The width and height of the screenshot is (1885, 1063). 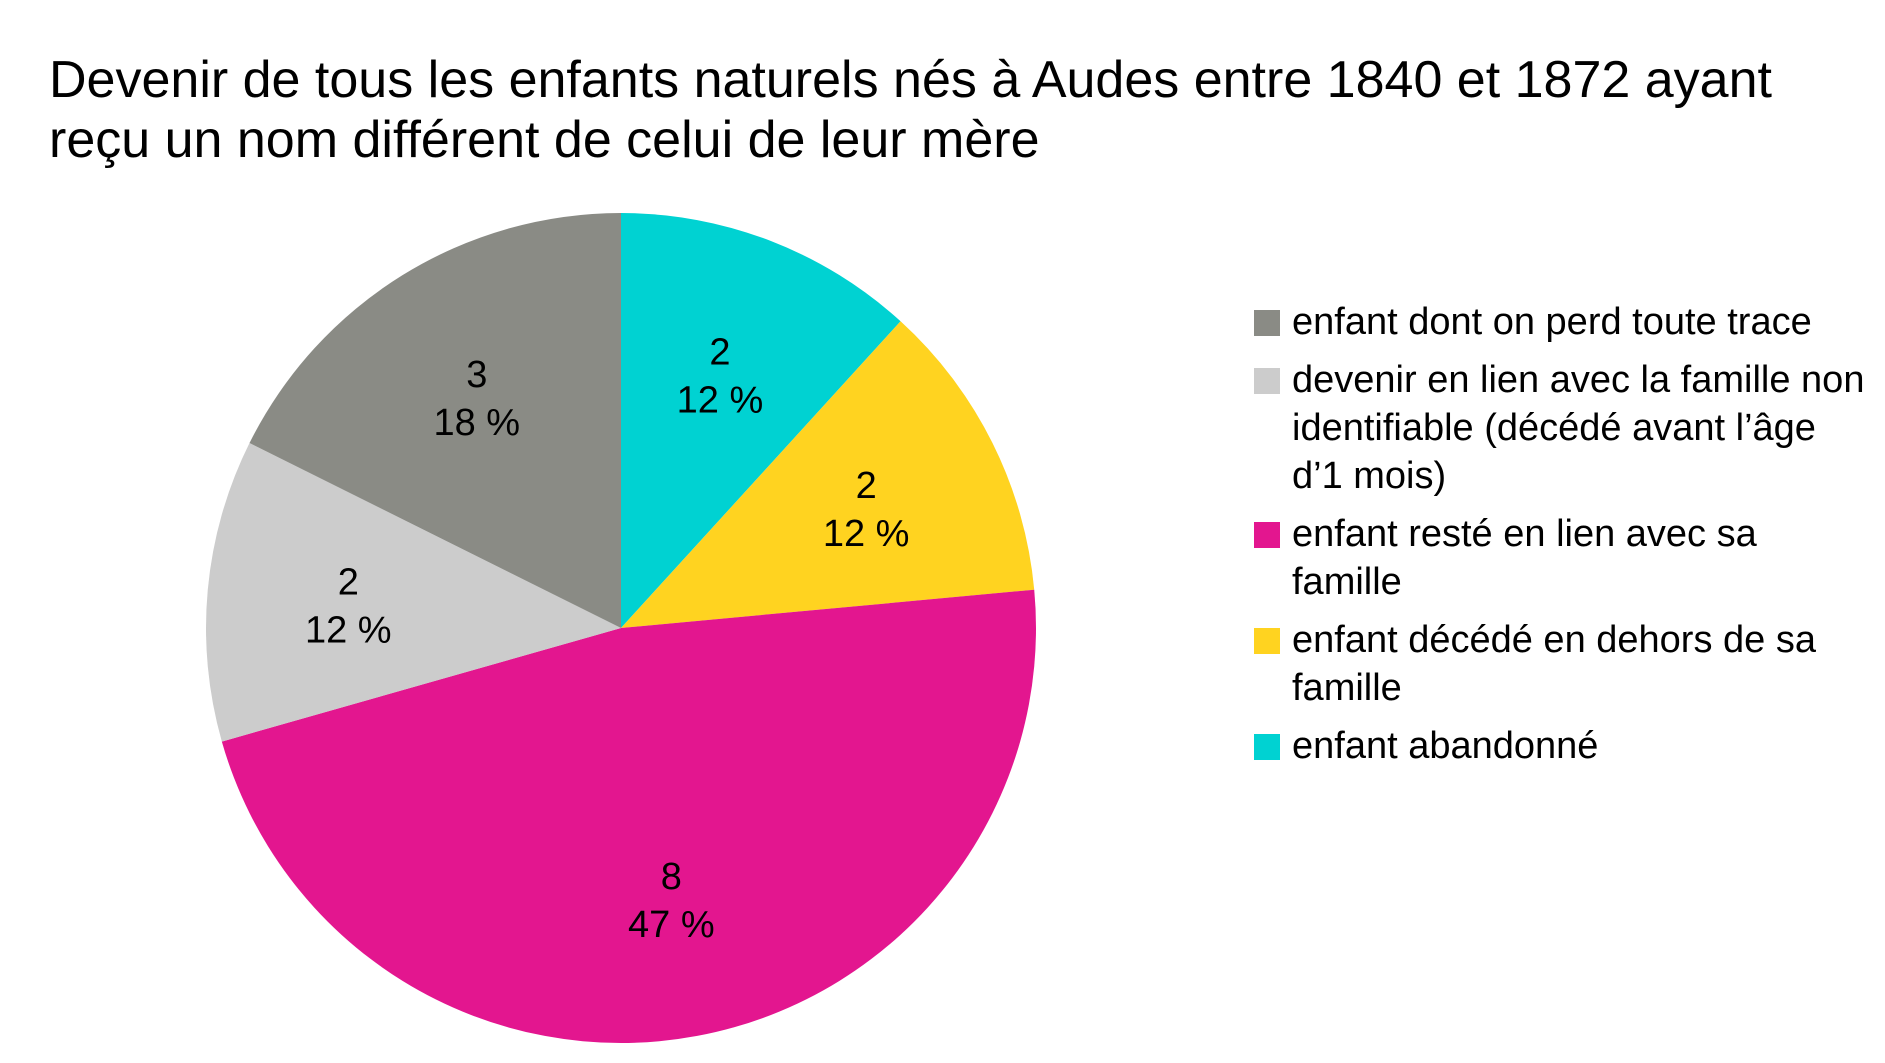 I want to click on slice-percent-label: 18 %, so click(x=476, y=423).